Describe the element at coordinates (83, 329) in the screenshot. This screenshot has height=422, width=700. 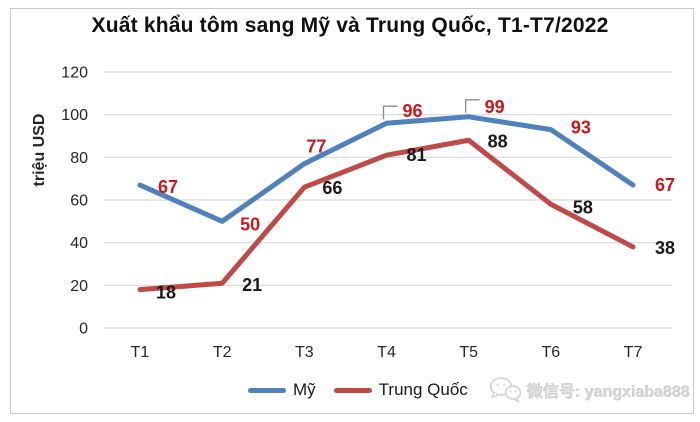
I see `y-tick-label: 0` at that location.